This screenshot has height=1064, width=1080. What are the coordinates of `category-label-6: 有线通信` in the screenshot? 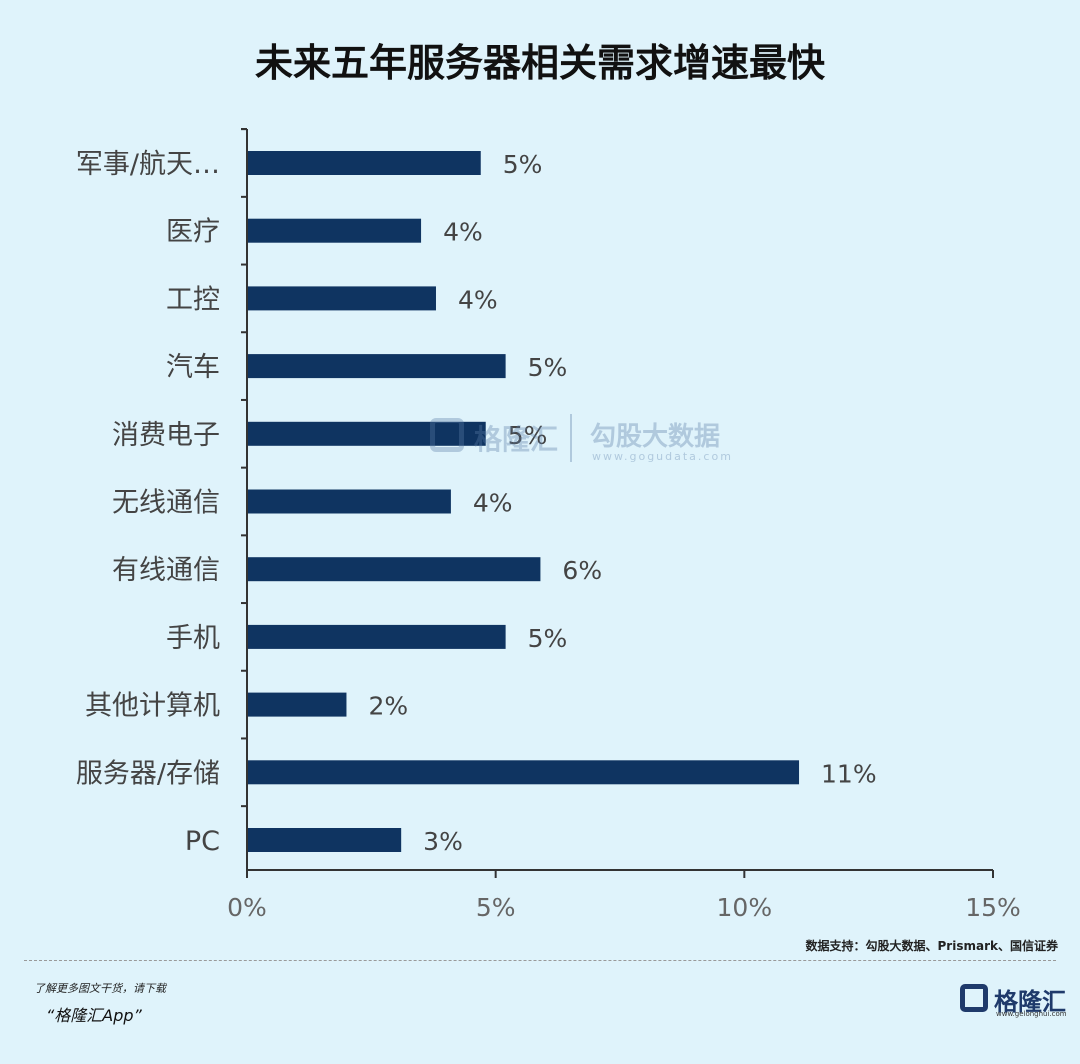 It's located at (166, 570).